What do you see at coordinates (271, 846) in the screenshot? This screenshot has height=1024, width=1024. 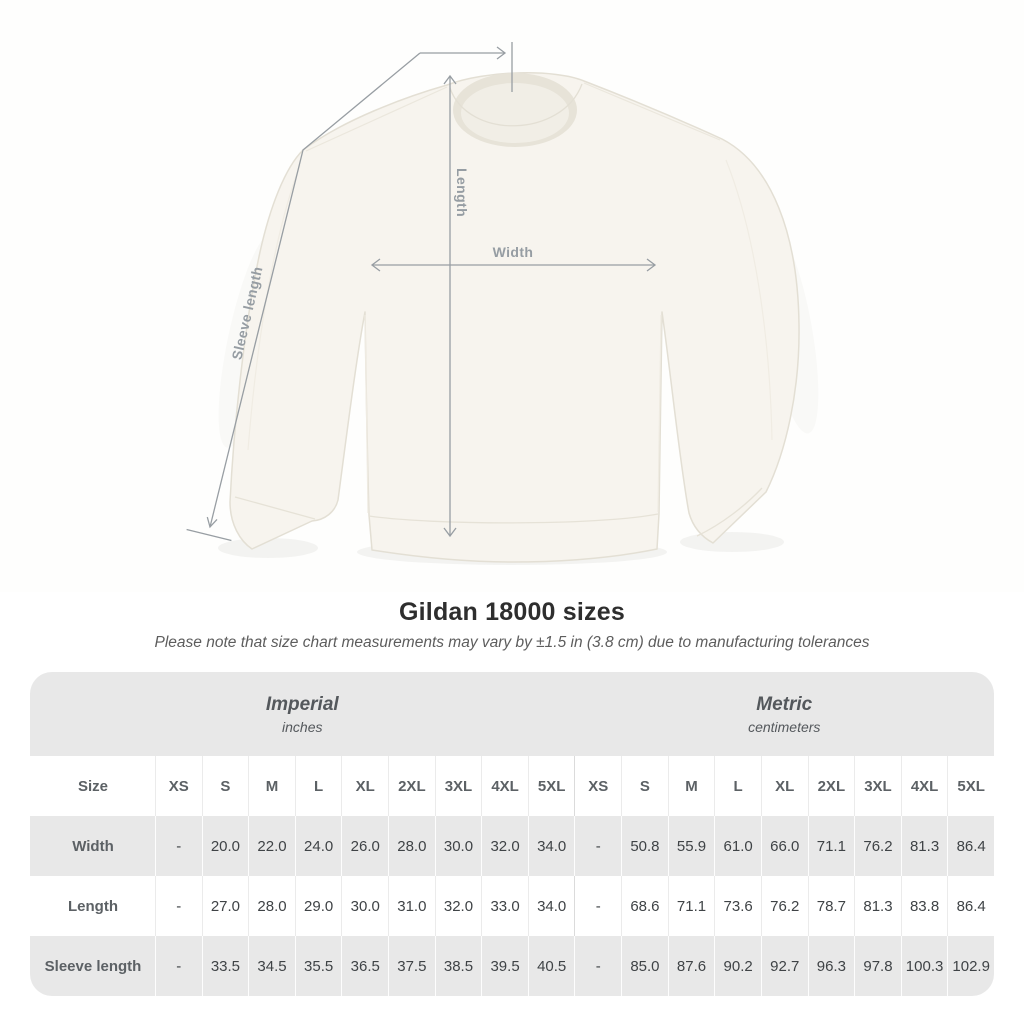 I see `size-value: 22.0` at bounding box center [271, 846].